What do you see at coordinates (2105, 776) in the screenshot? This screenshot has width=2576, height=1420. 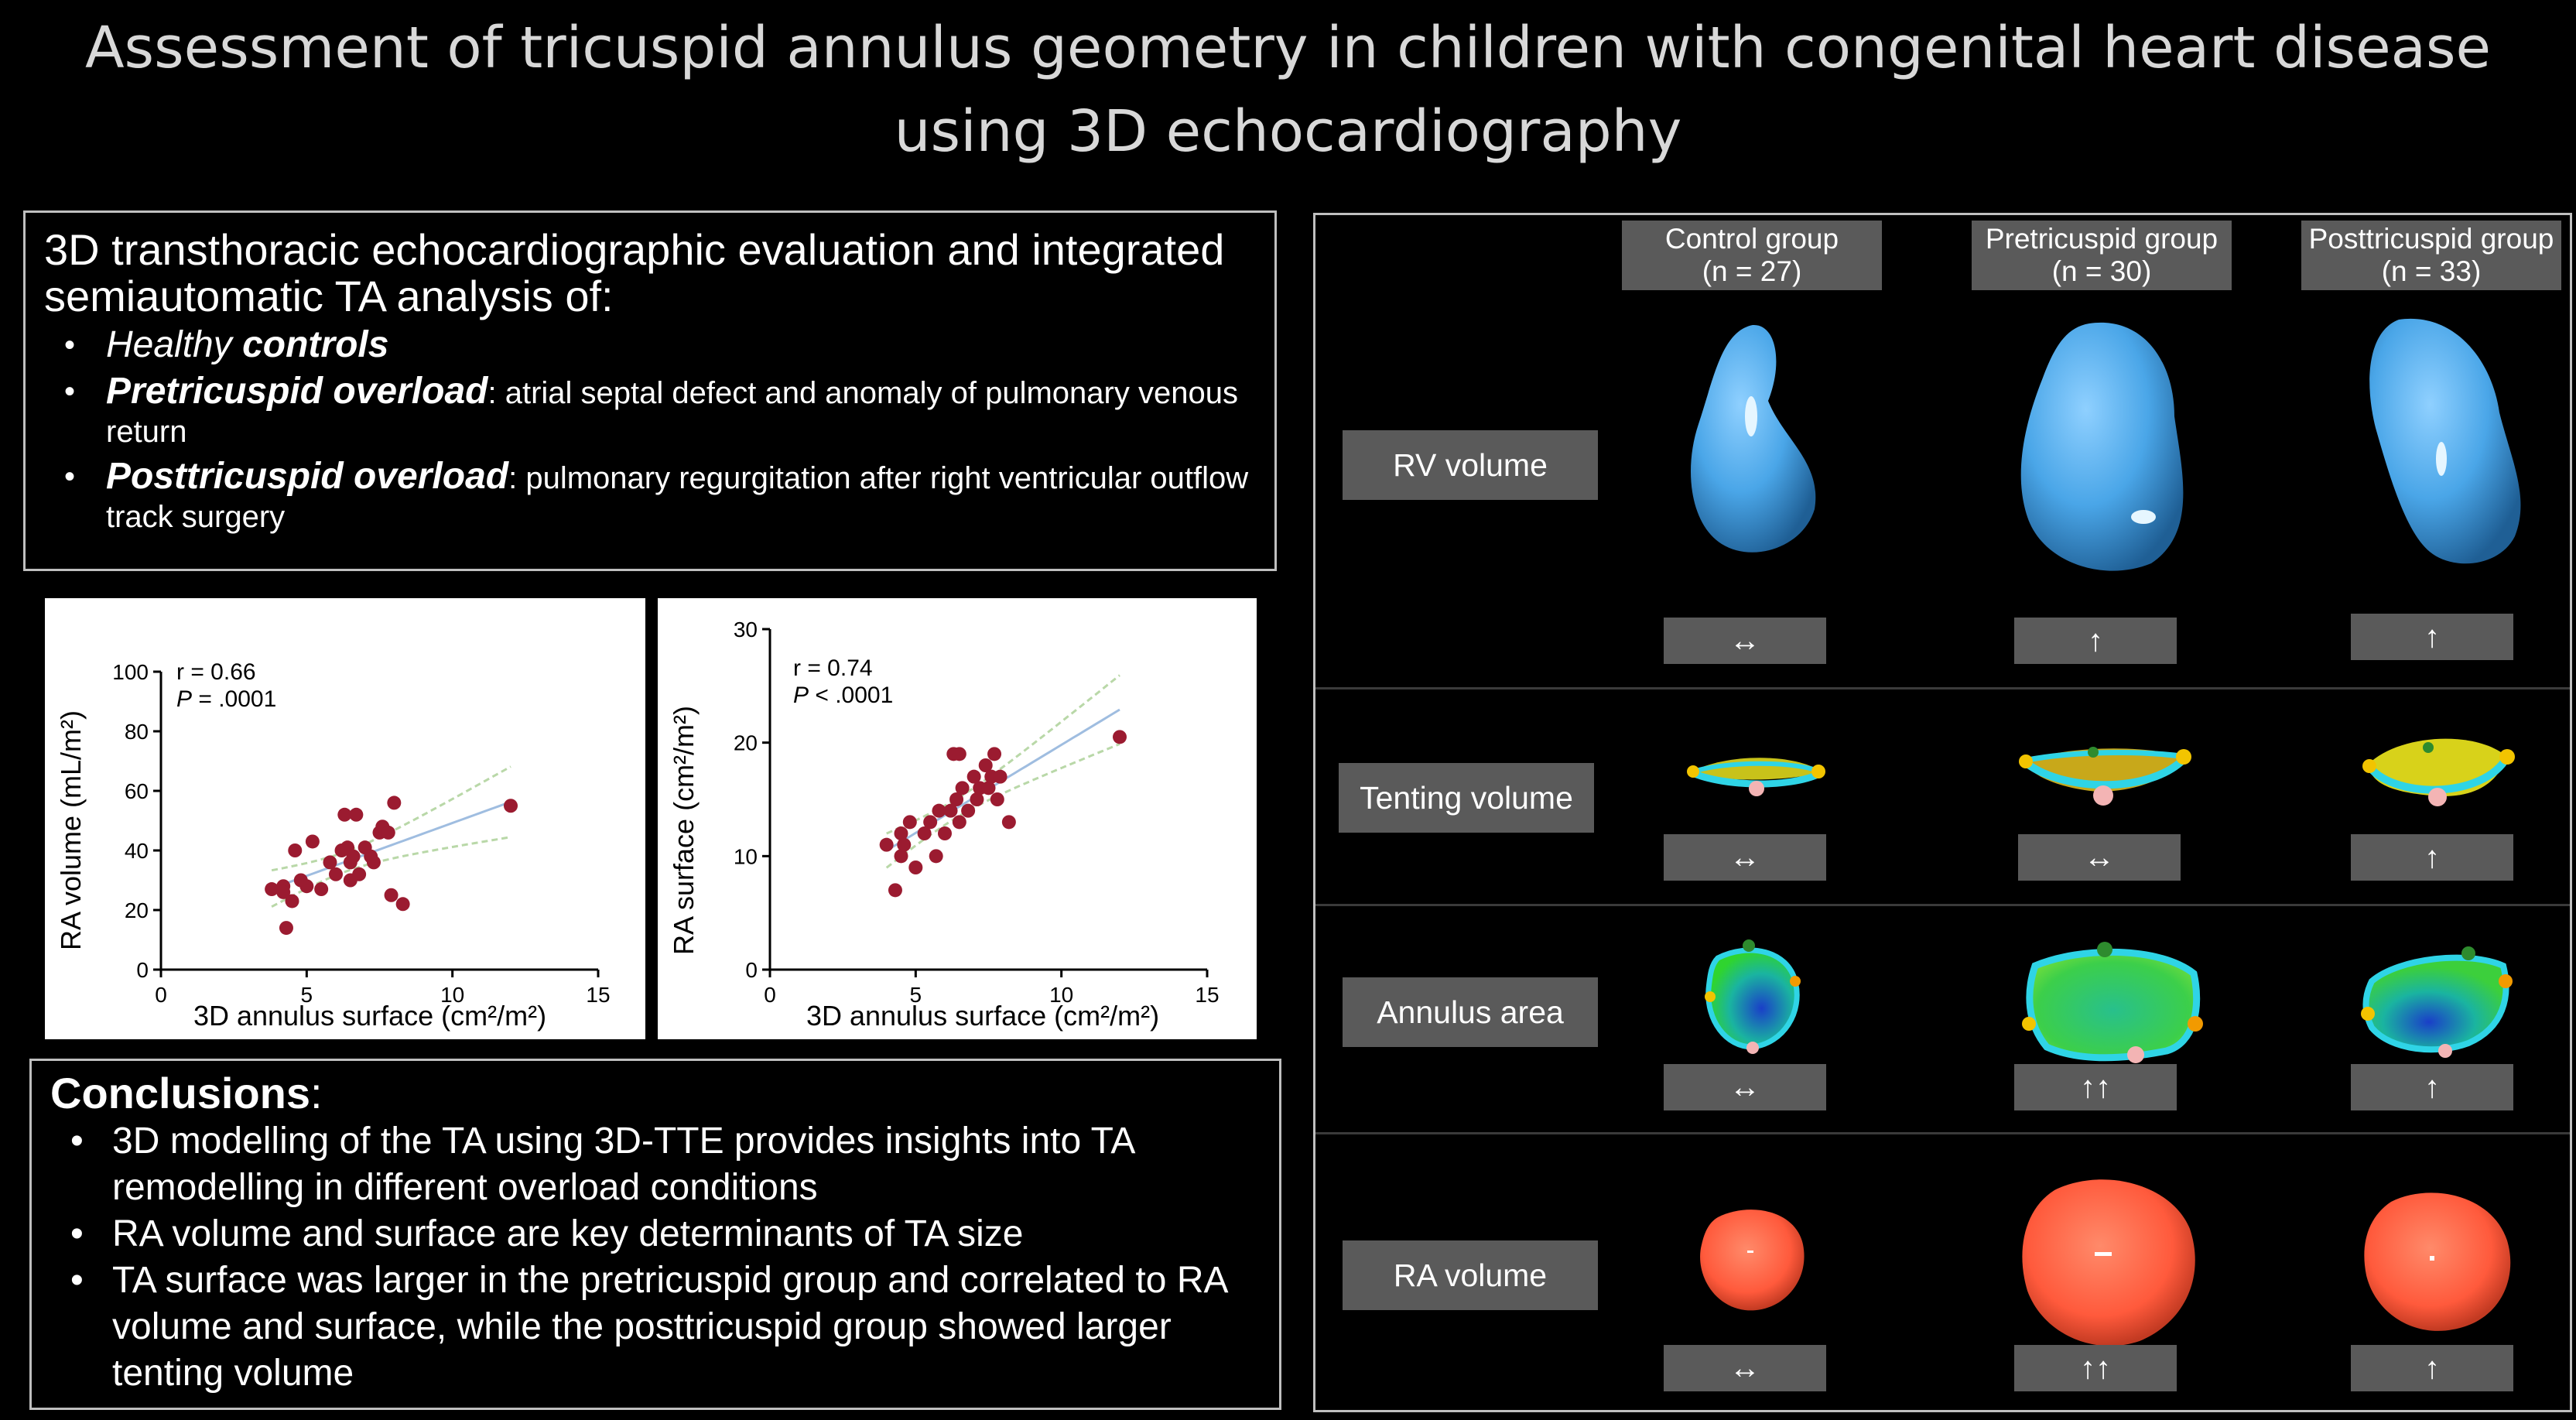 I see `tenting-pretricuspid-image` at bounding box center [2105, 776].